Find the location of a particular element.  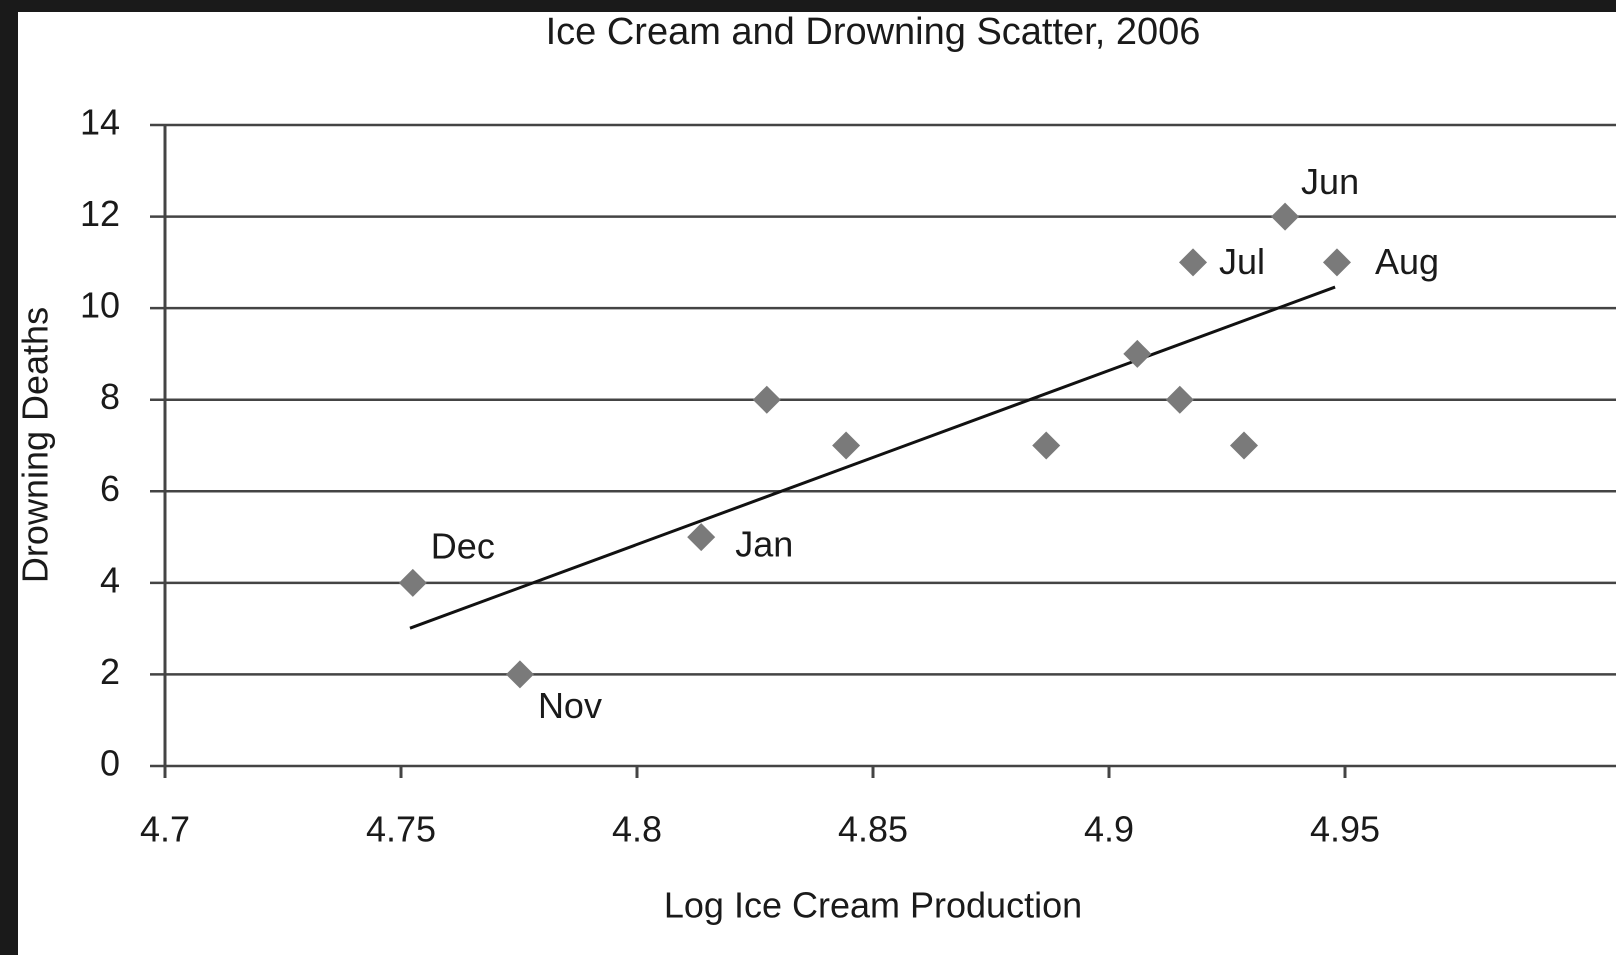

point-label: Dec is located at coordinates (463, 545).